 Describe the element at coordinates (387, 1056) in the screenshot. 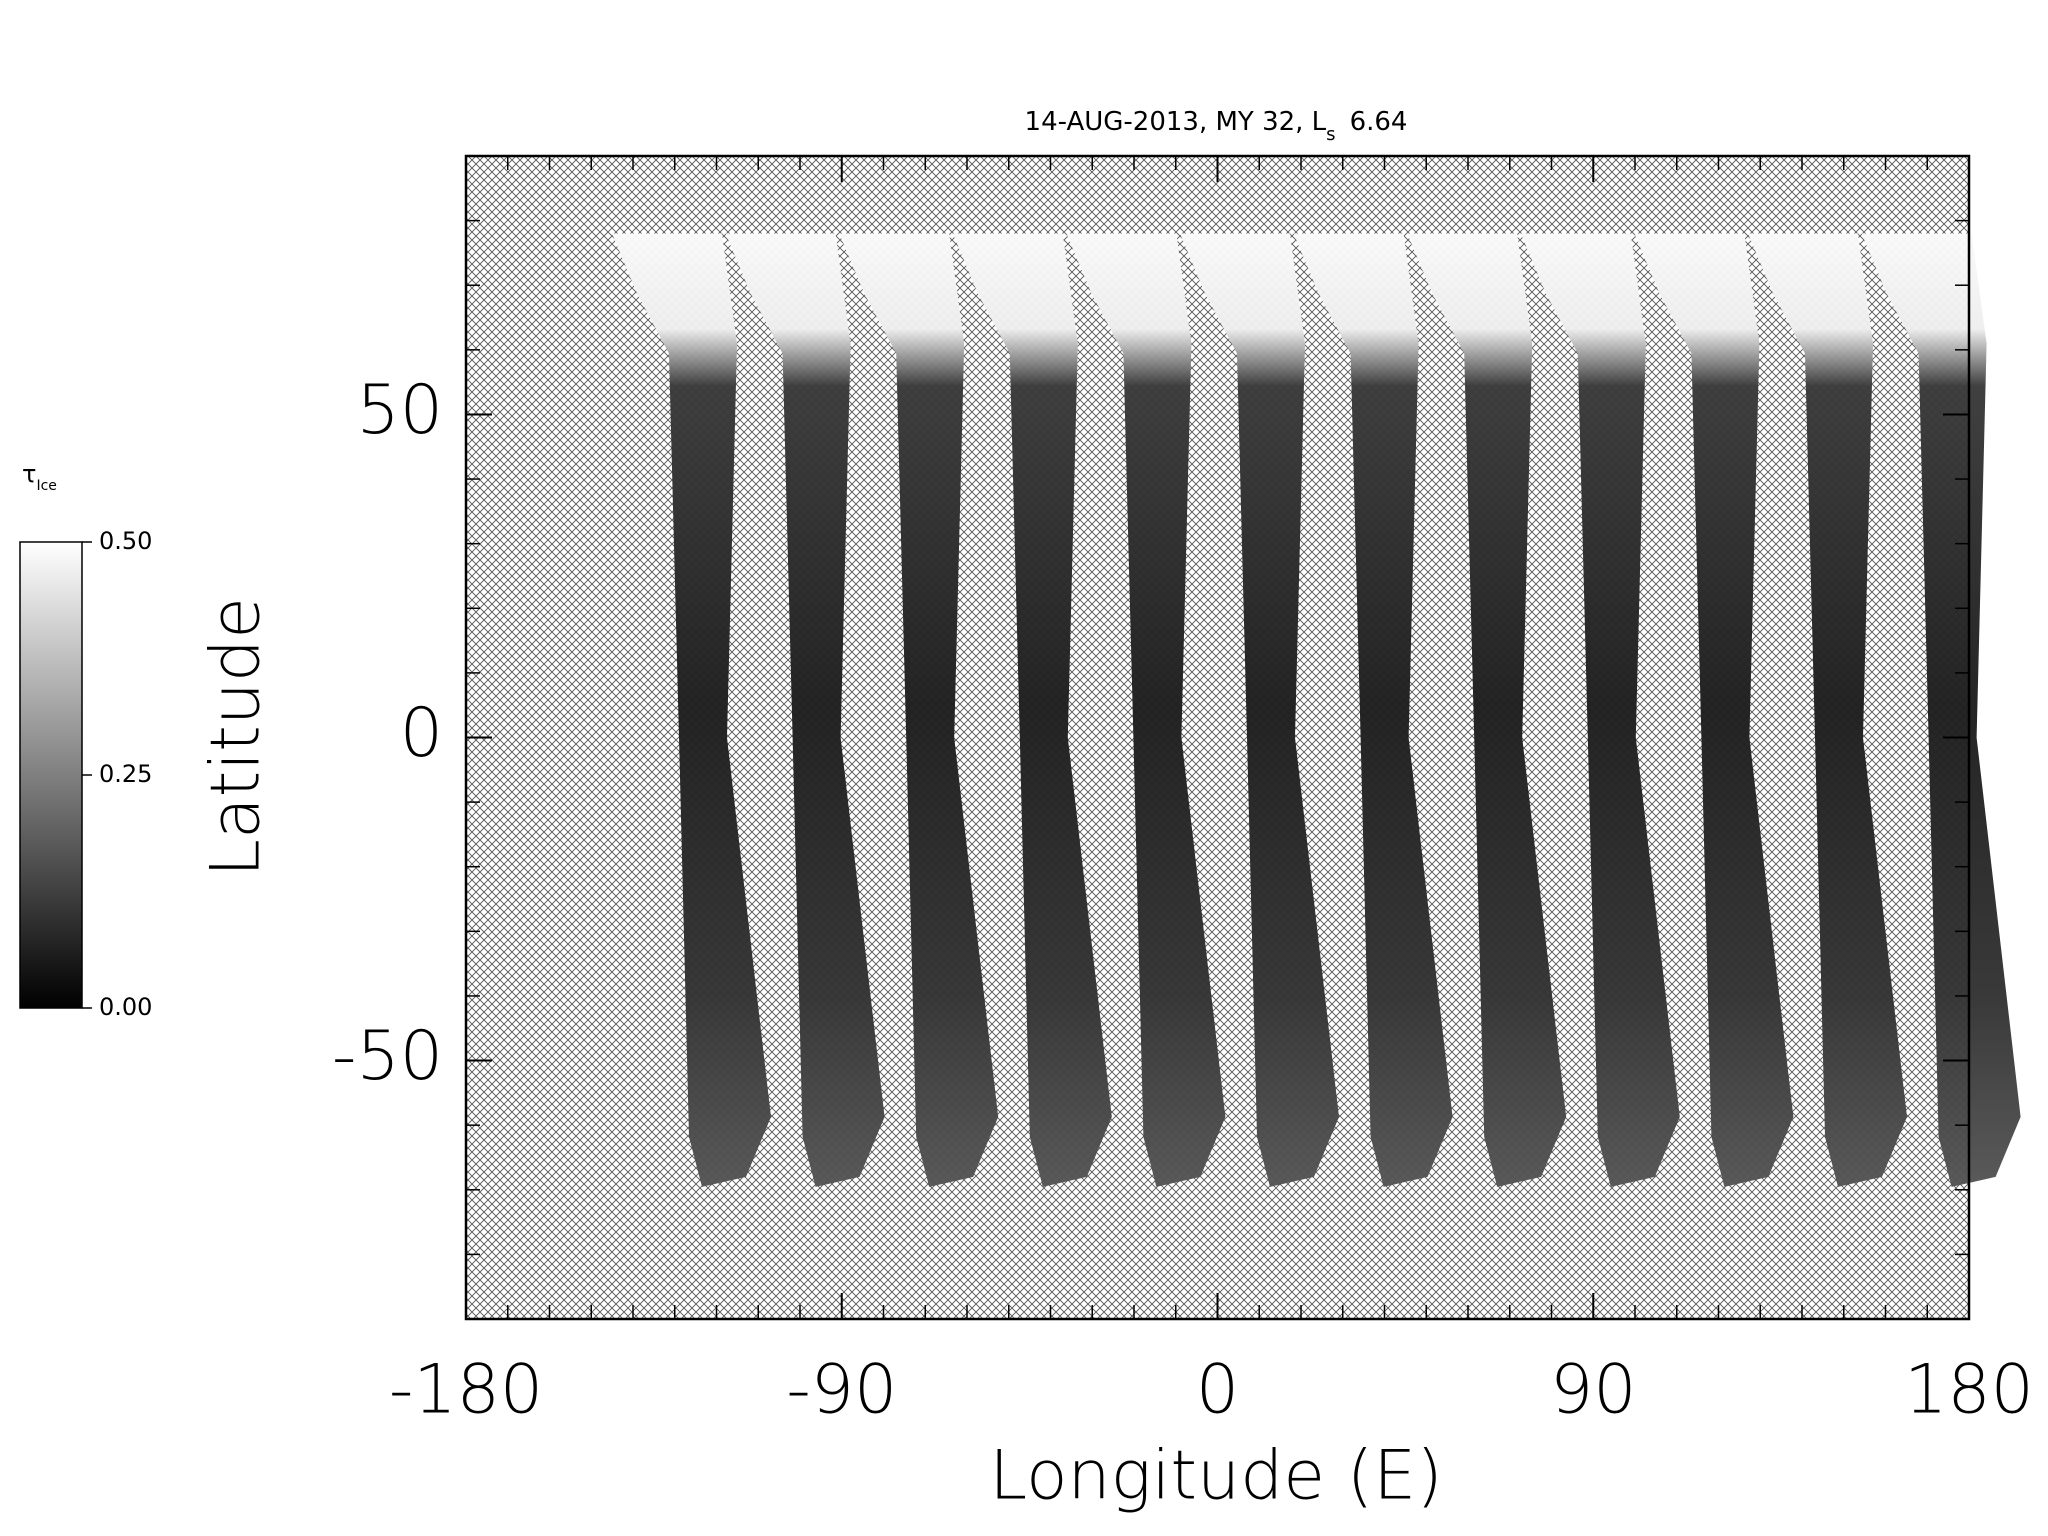

I see `y-tick-label: -50` at that location.